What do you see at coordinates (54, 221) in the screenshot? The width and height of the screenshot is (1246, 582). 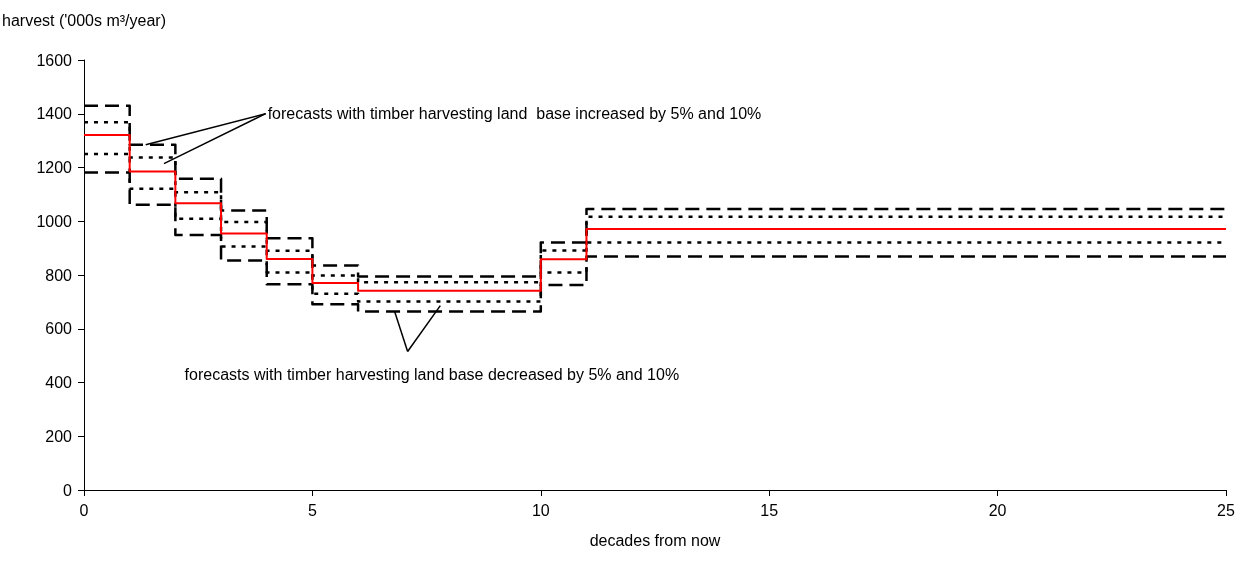 I see `y-tick-label: 1000` at bounding box center [54, 221].